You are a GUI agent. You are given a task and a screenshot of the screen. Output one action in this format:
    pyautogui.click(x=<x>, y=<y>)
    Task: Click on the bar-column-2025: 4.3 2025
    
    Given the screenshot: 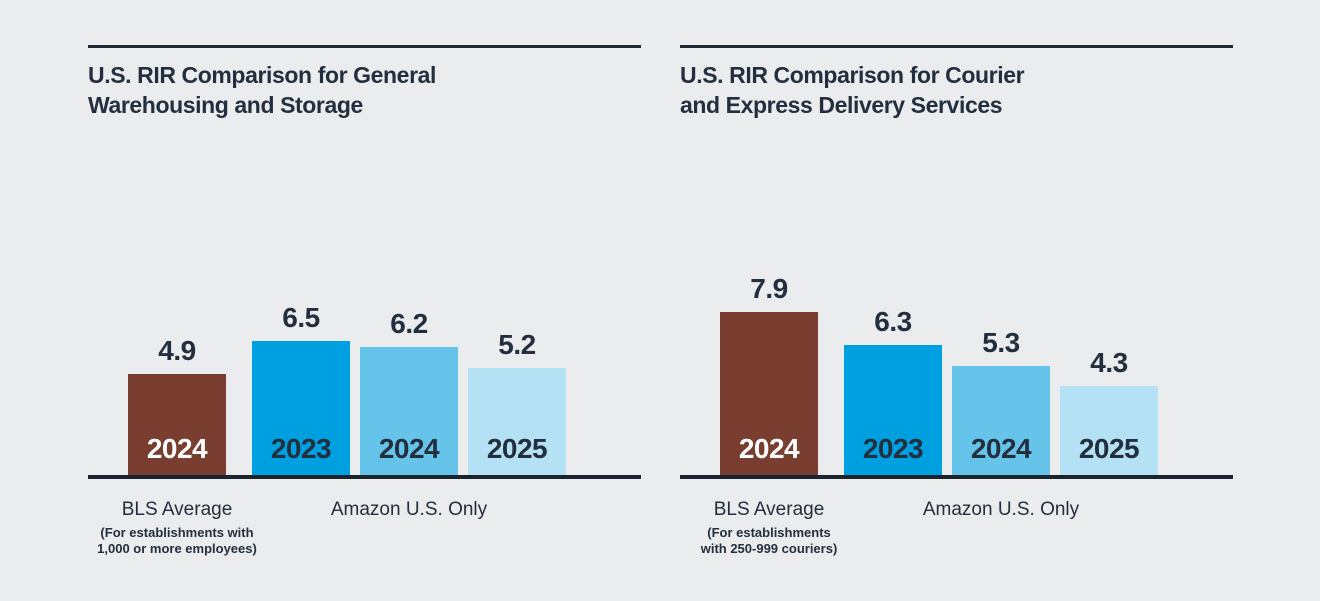 What is the action you would take?
    pyautogui.click(x=1109, y=411)
    